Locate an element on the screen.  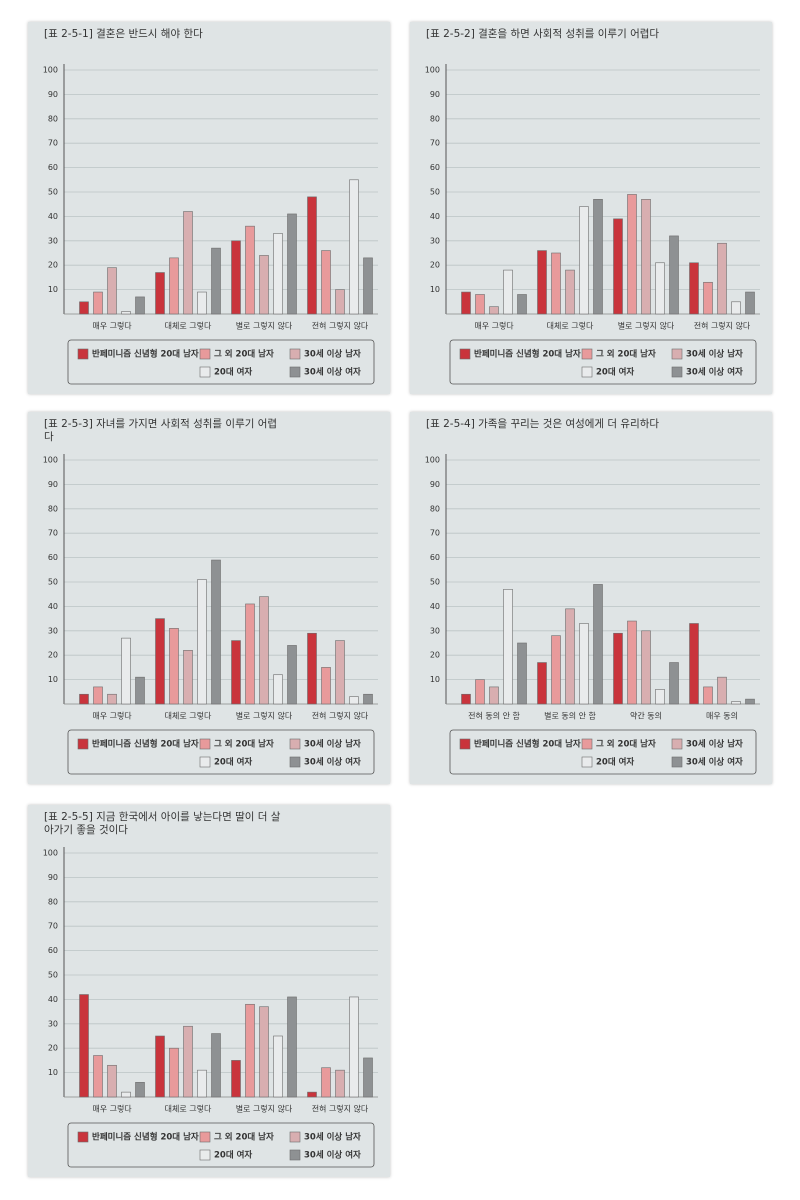
y-tick-label: 40 is located at coordinates (53, 606).